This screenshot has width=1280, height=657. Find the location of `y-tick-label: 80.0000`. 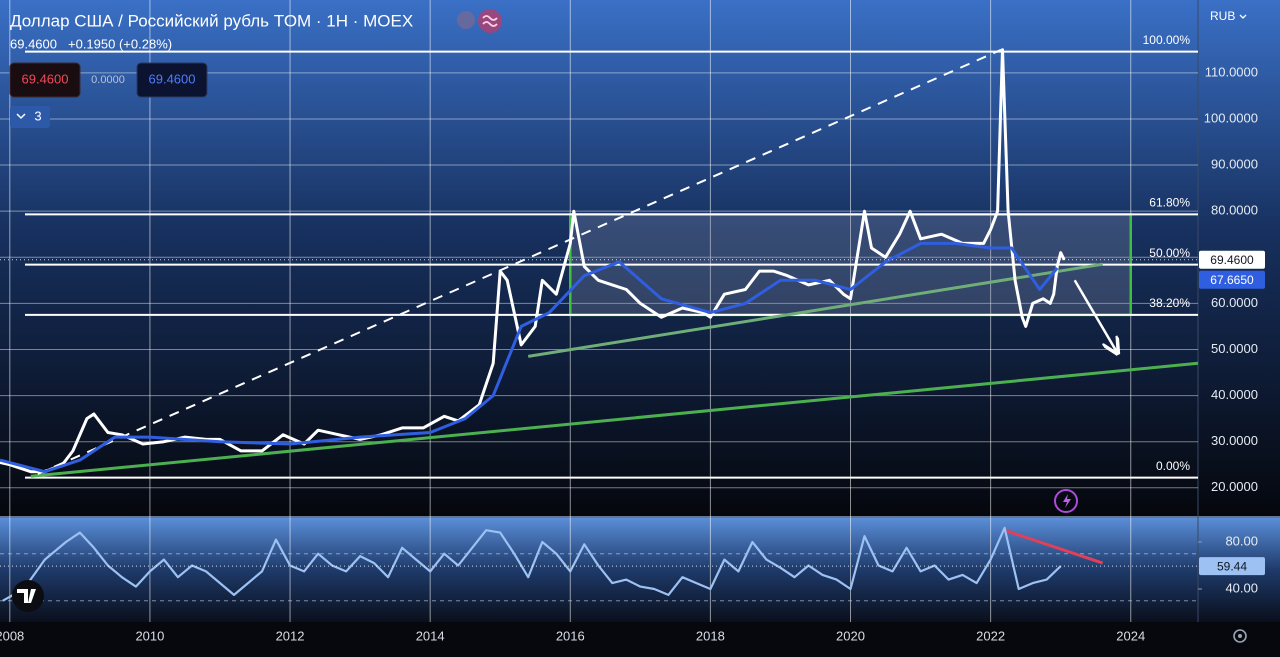

y-tick-label: 80.0000 is located at coordinates (1234, 210).